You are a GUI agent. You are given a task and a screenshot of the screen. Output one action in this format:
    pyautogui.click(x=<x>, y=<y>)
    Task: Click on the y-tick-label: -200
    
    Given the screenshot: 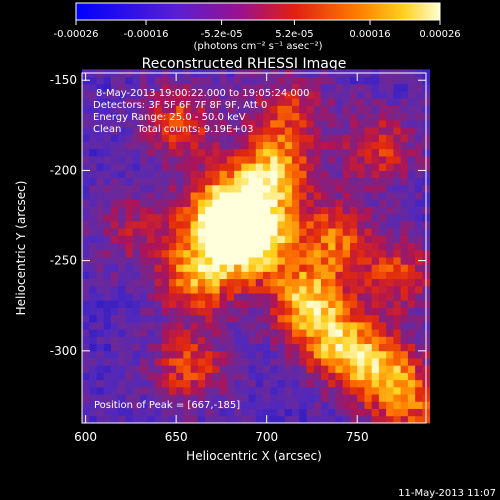 What is the action you would take?
    pyautogui.click(x=63, y=170)
    